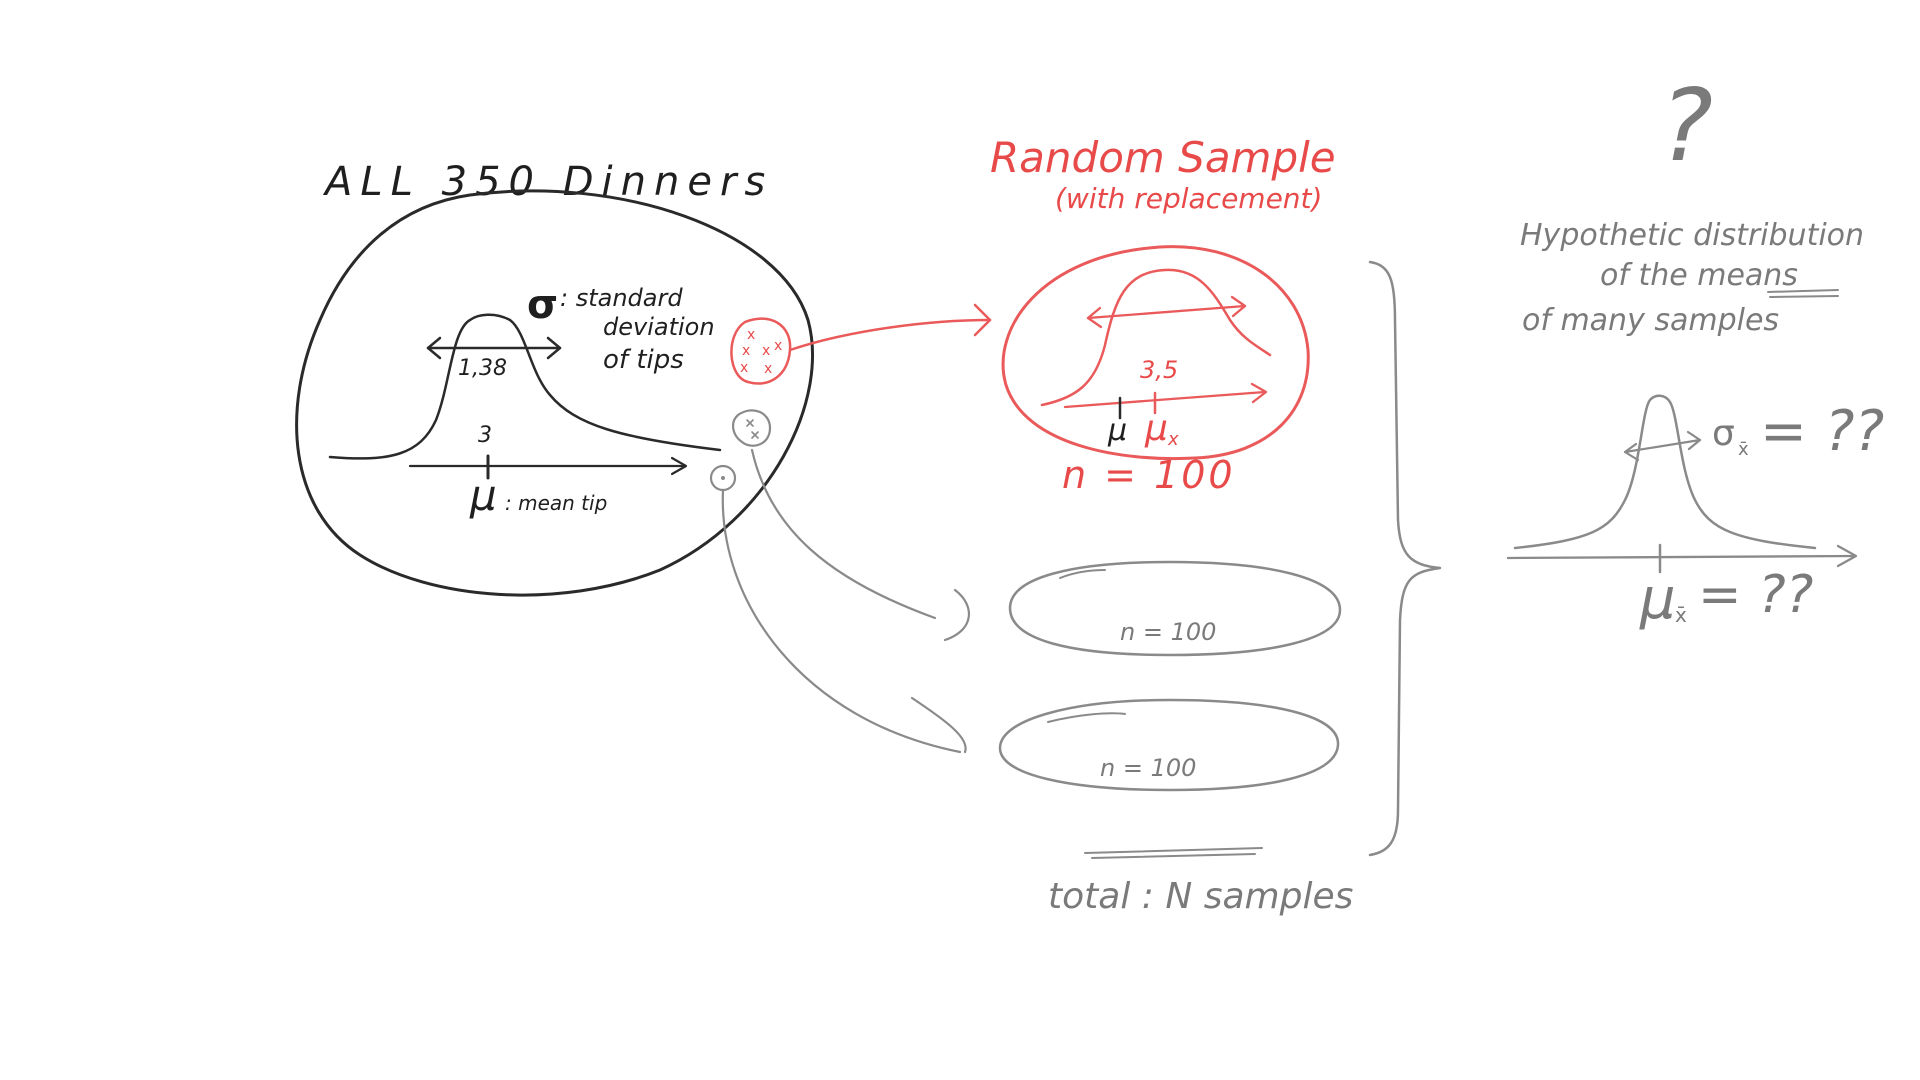 The image size is (1920, 1080). I want to click on population-mu-symbol: μ, so click(483, 495).